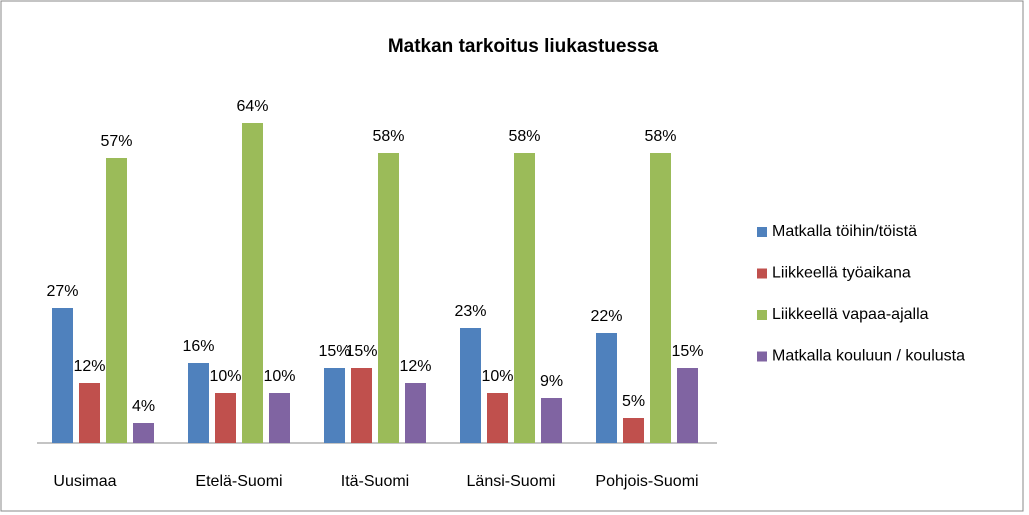  Describe the element at coordinates (470, 311) in the screenshot. I see `data-label: 23%` at that location.